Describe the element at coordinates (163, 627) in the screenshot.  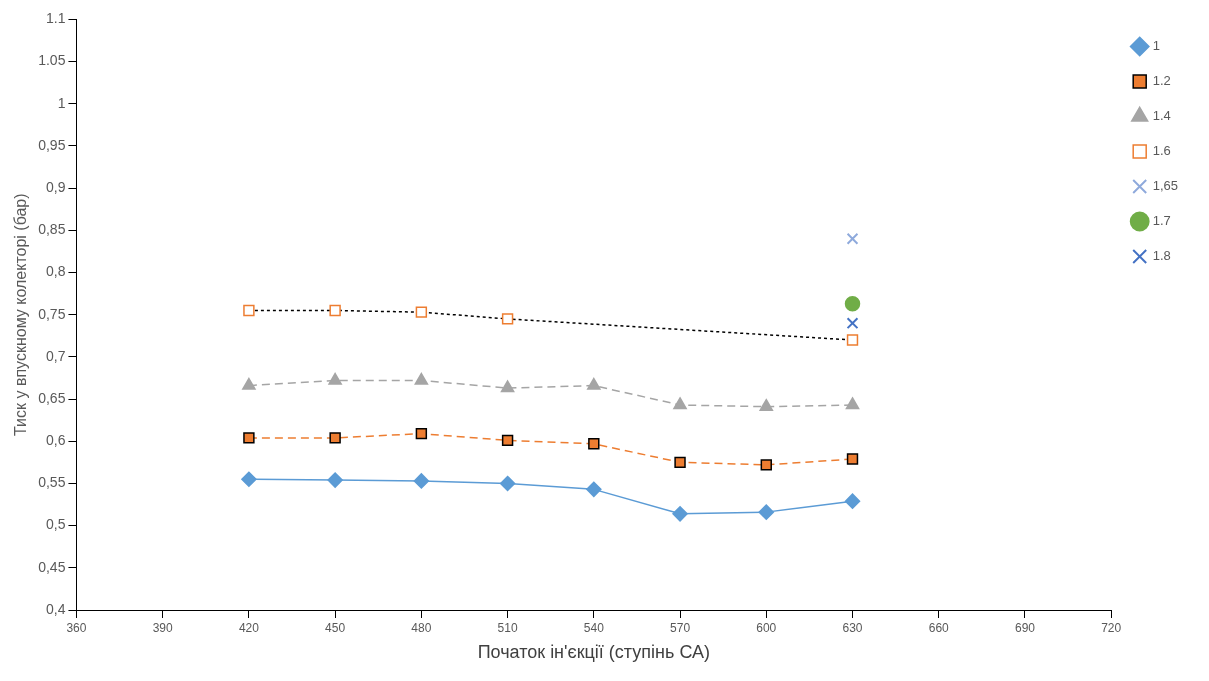
I see `x-tick-label: 390` at that location.